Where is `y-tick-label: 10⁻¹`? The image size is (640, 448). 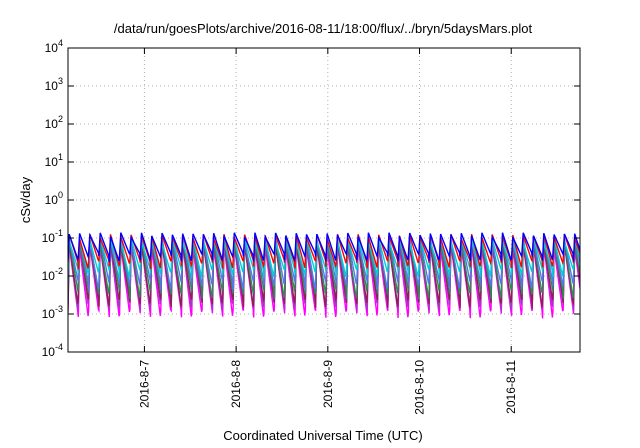
y-tick-label: 10⁻¹ is located at coordinates (52, 236).